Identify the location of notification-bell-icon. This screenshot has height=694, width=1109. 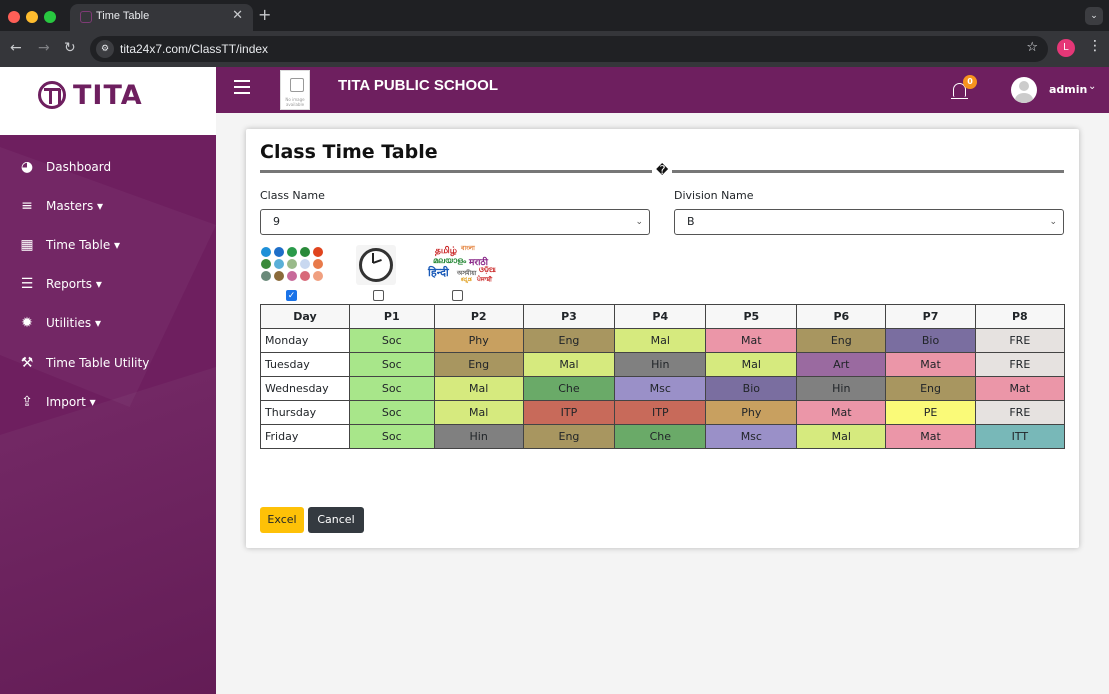
(959, 91).